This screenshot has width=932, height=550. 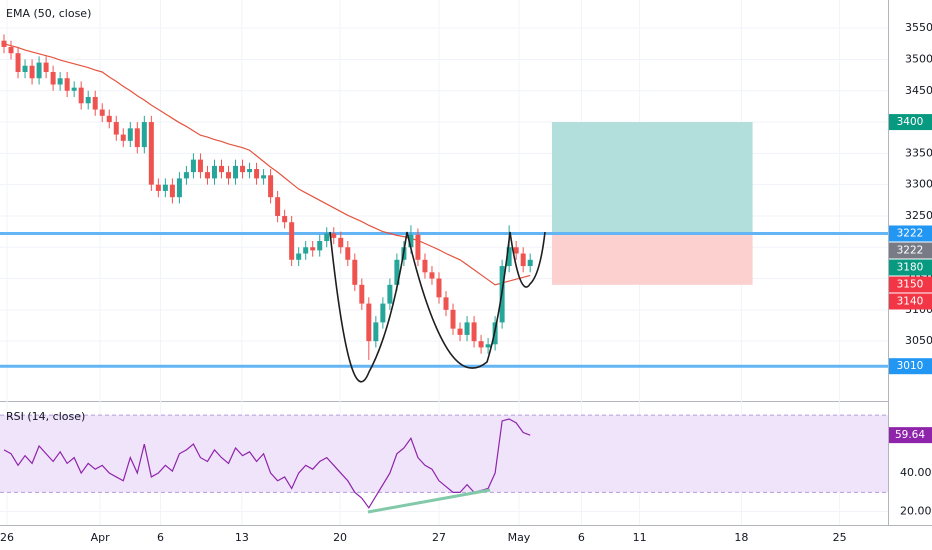 What do you see at coordinates (242, 537) in the screenshot?
I see `x-tick-label: 13` at bounding box center [242, 537].